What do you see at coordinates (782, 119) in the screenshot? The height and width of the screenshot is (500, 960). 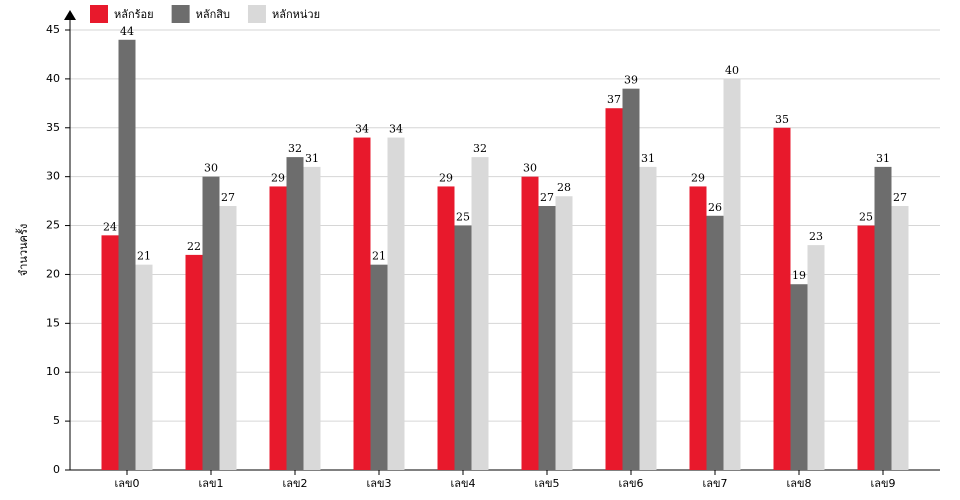 I see `value-label: 35` at bounding box center [782, 119].